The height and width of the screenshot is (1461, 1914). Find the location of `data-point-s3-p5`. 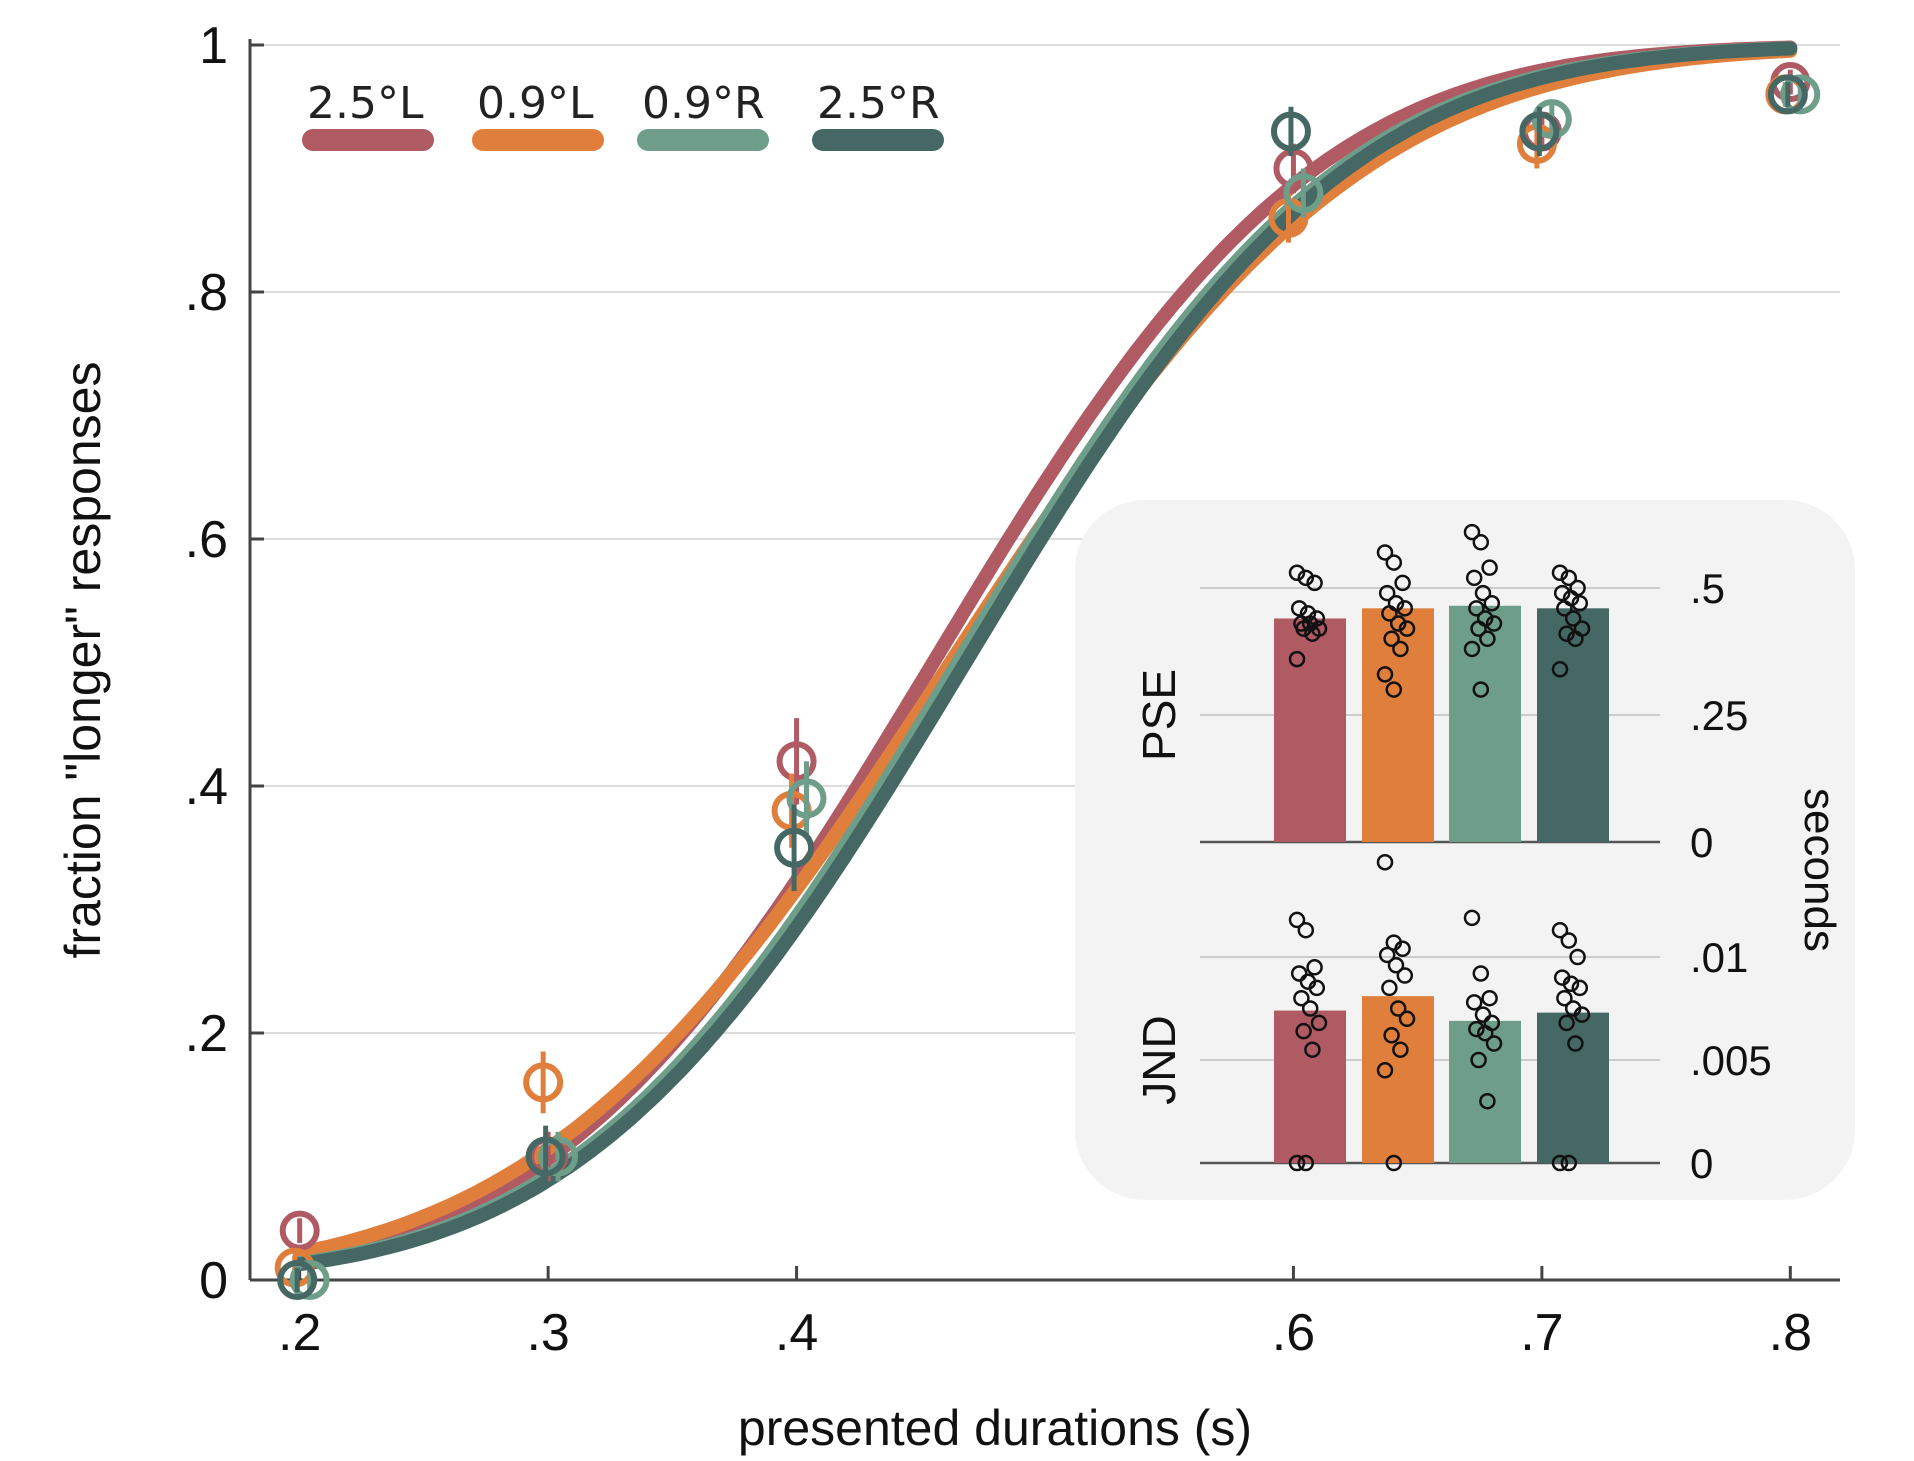

data-point-s3-p5 is located at coordinates (1787, 94).